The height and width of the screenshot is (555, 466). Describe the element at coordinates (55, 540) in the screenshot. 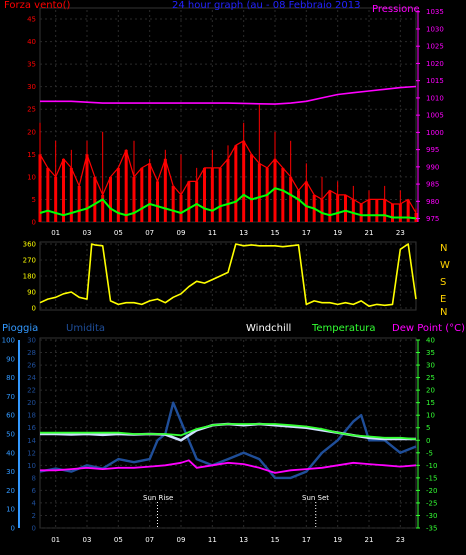

I see `temp-x-tick-label: 01` at that location.